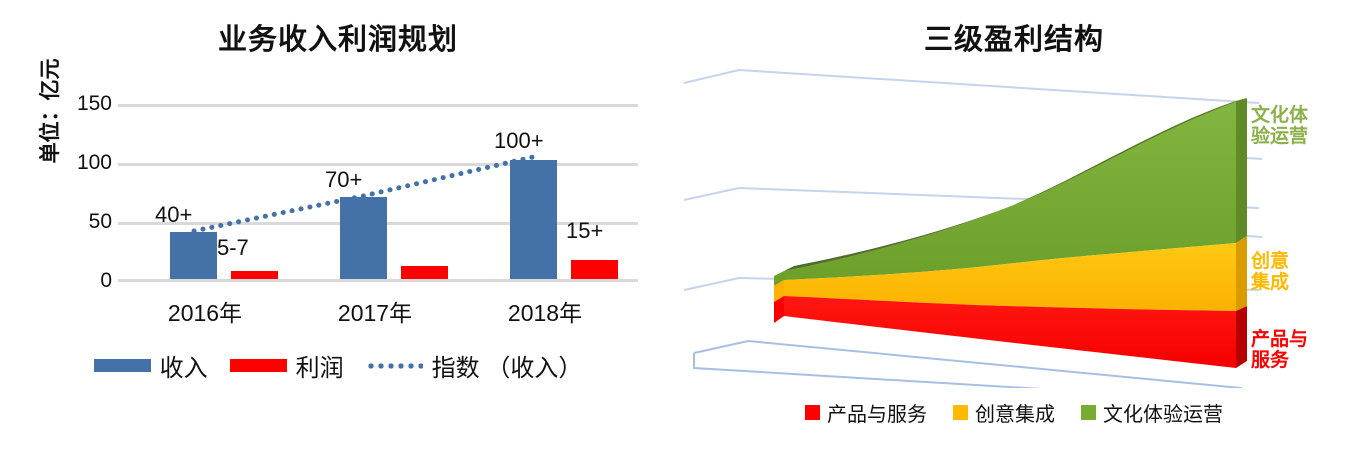 Image resolution: width=1352 pixels, height=458 pixels. I want to click on data-label-profit-2018: 15+, so click(585, 230).